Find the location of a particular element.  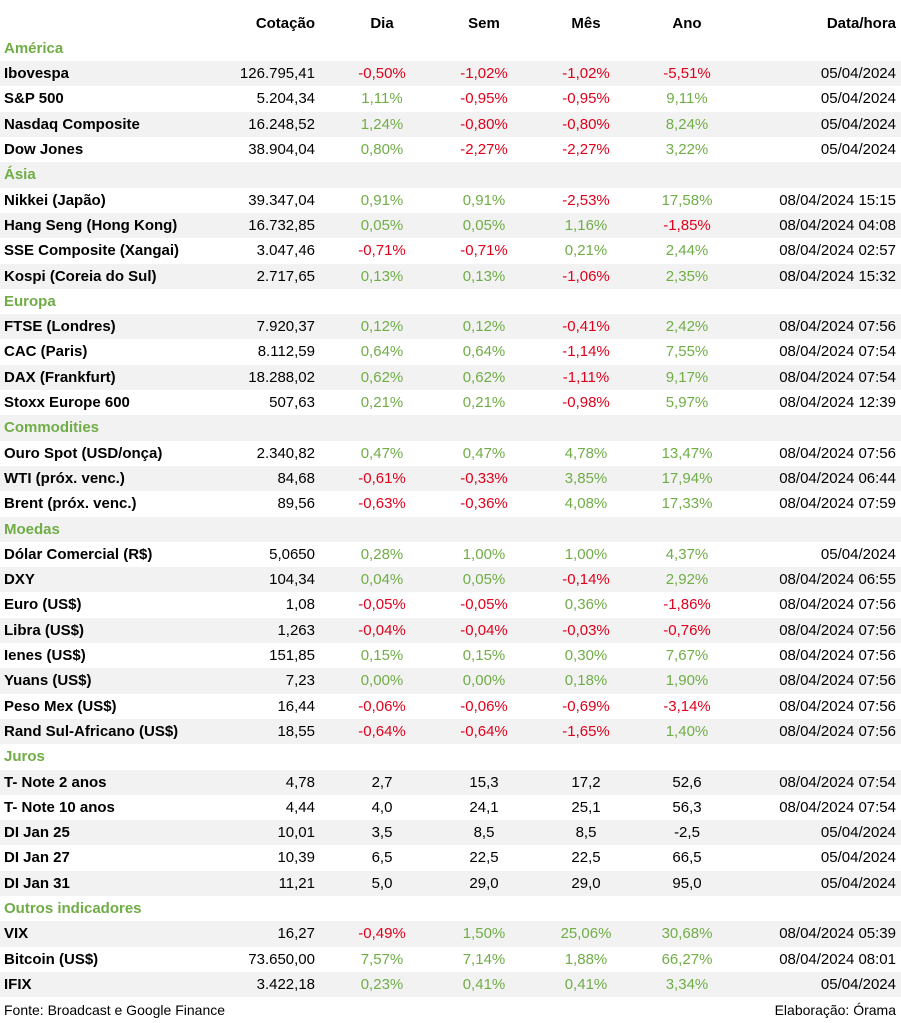

indicator-name: DAX (Frankfurt) is located at coordinates (60, 377).